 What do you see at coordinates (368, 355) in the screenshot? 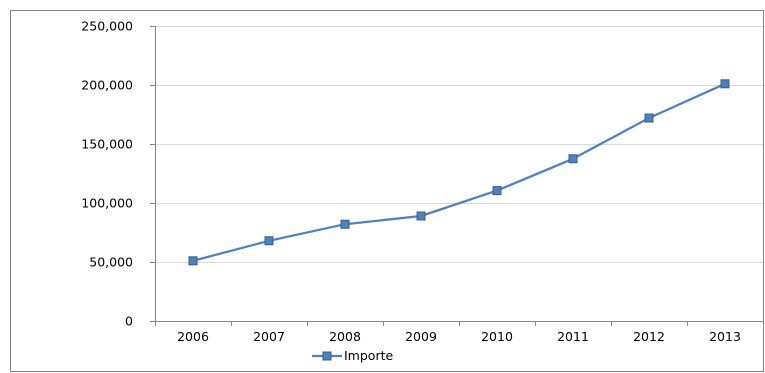
I see `legend-label-importe: Importe` at bounding box center [368, 355].